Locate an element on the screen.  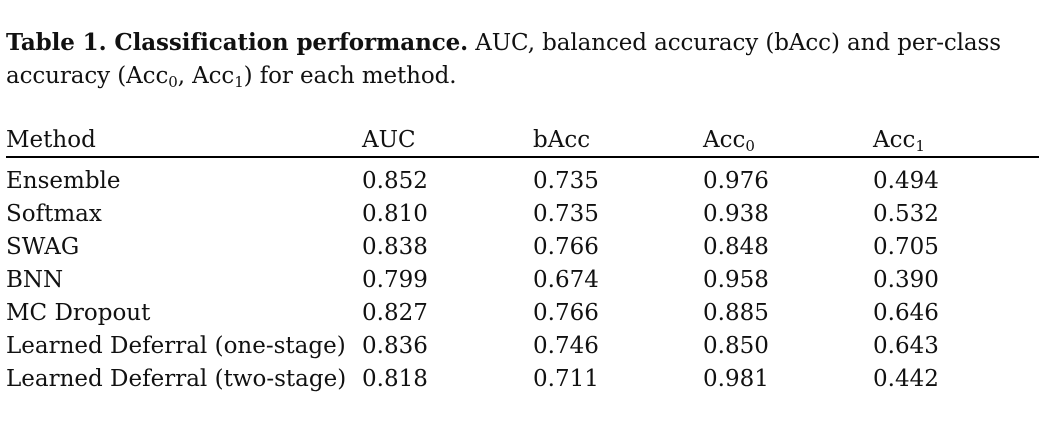
table-row: Ensemble 0.852 0.735 0.976 0.494 is located at coordinates (522, 177).